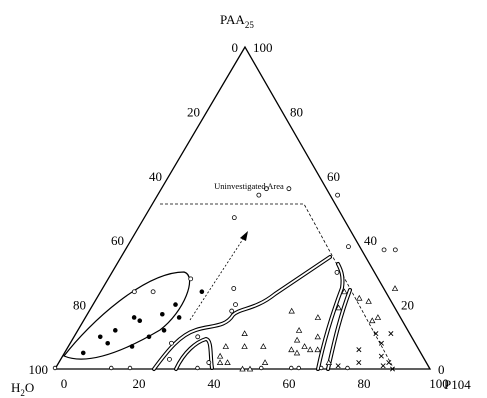  What do you see at coordinates (439, 383) in the screenshot?
I see `bottom-tick-label: 100` at bounding box center [439, 383].